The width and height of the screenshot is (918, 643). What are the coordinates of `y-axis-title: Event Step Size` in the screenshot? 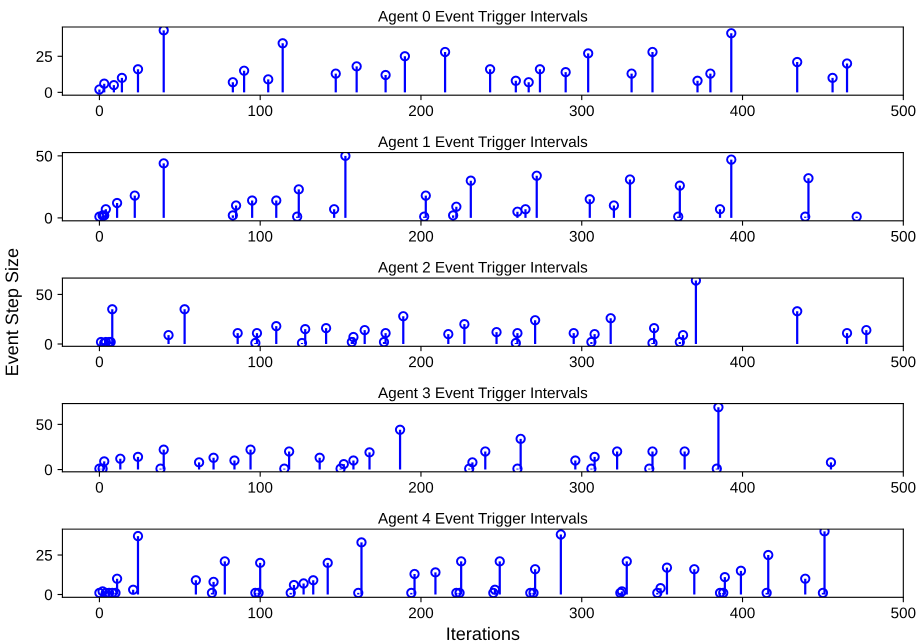 It's located at (13, 311).